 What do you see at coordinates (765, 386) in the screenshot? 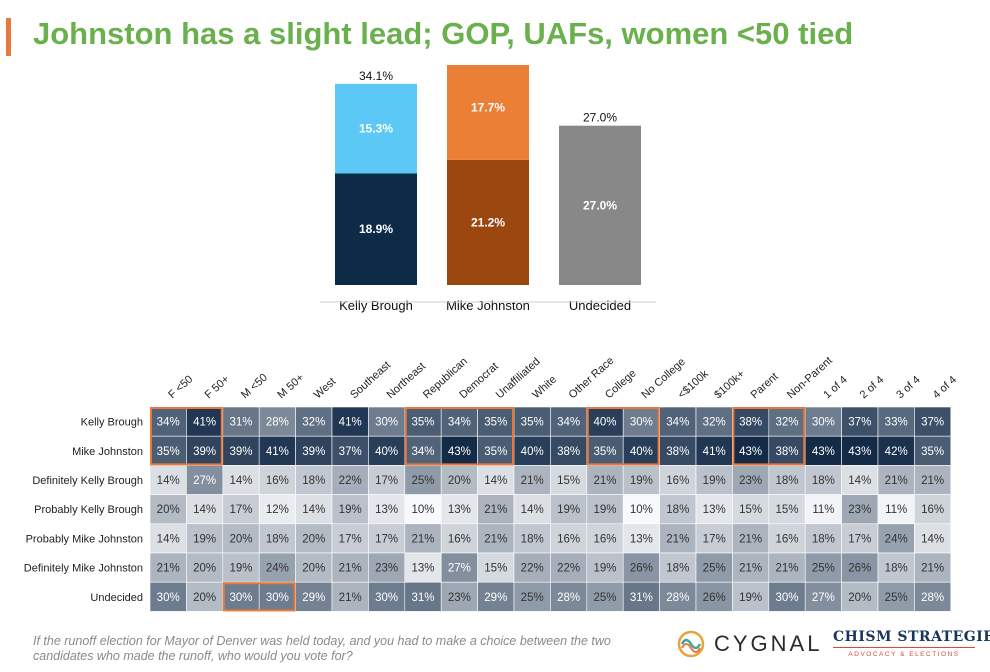
I see `heatmap-column-header: Parent` at bounding box center [765, 386].